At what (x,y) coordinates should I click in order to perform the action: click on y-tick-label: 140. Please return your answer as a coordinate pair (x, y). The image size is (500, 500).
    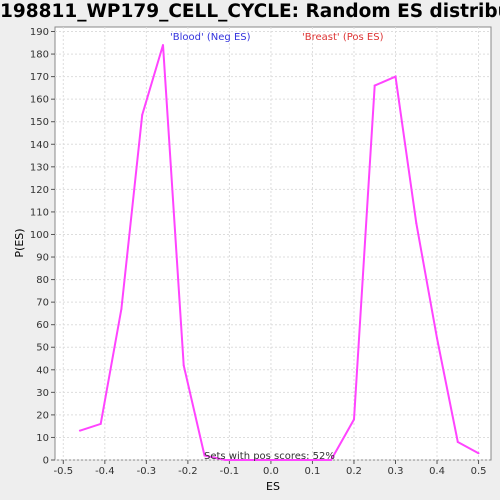
    Looking at the image, I should click on (39, 145).